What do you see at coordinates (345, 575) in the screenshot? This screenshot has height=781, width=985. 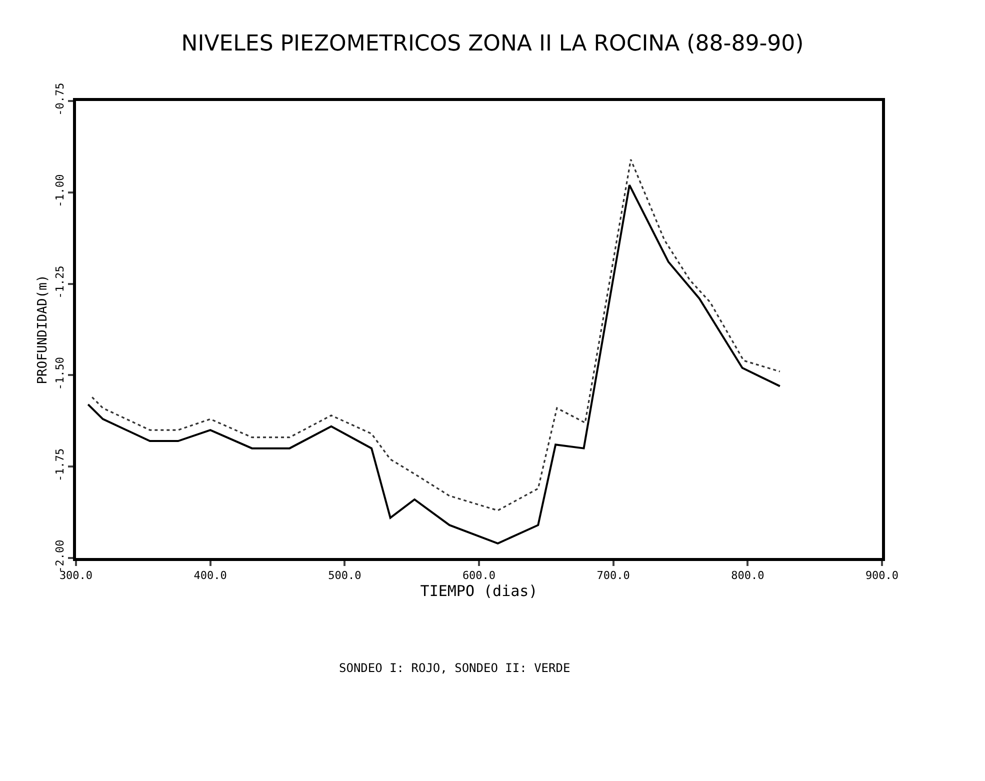 I see `x-tick-label: 500.0` at bounding box center [345, 575].